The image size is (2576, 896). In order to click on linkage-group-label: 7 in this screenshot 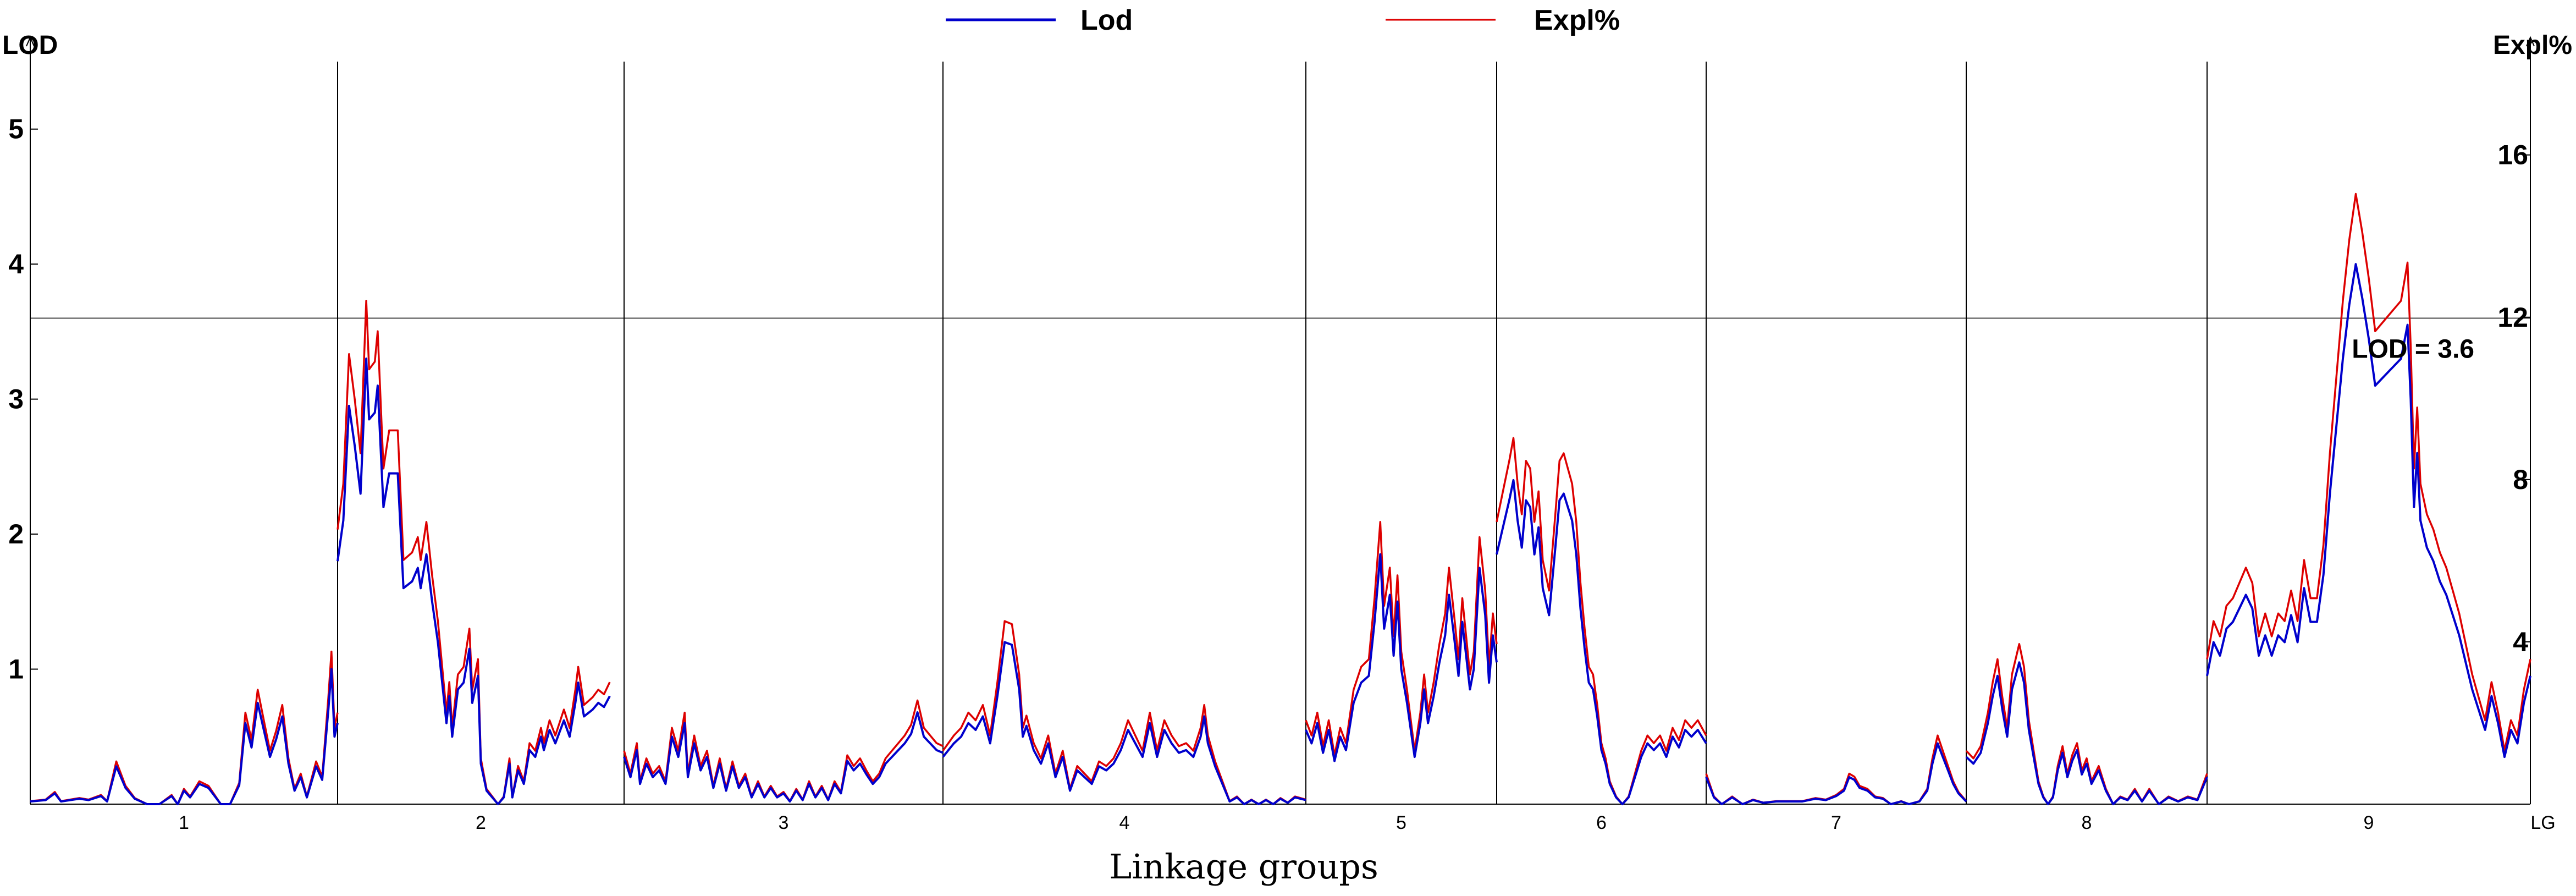, I will do `click(1836, 823)`.